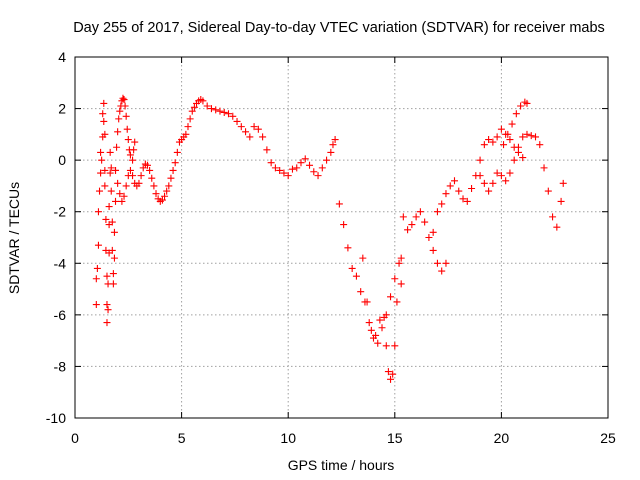 This screenshot has height=480, width=640. I want to click on y-tick-label: -8, so click(60, 366).